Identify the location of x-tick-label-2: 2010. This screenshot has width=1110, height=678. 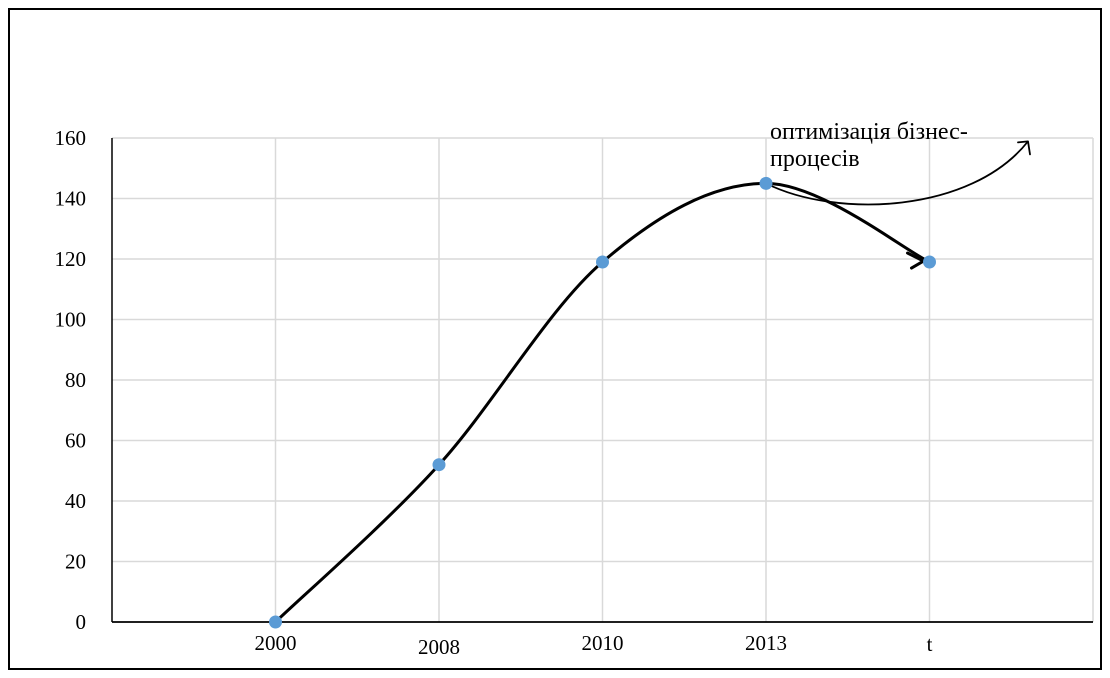
(603, 643).